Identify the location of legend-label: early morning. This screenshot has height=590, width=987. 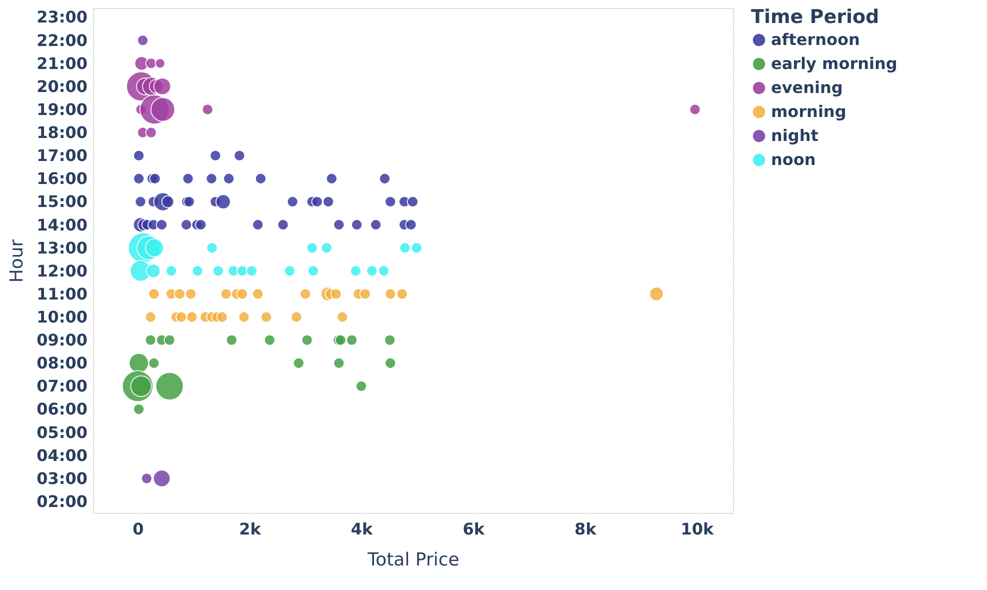
(834, 63).